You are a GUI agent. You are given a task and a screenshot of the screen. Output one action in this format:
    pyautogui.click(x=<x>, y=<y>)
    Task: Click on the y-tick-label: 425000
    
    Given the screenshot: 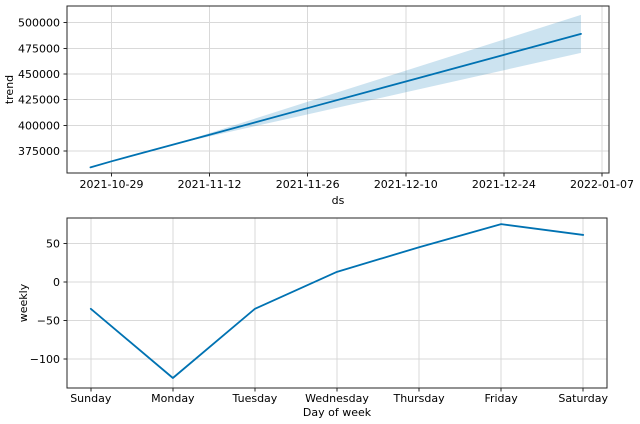 What is the action you would take?
    pyautogui.click(x=39, y=100)
    